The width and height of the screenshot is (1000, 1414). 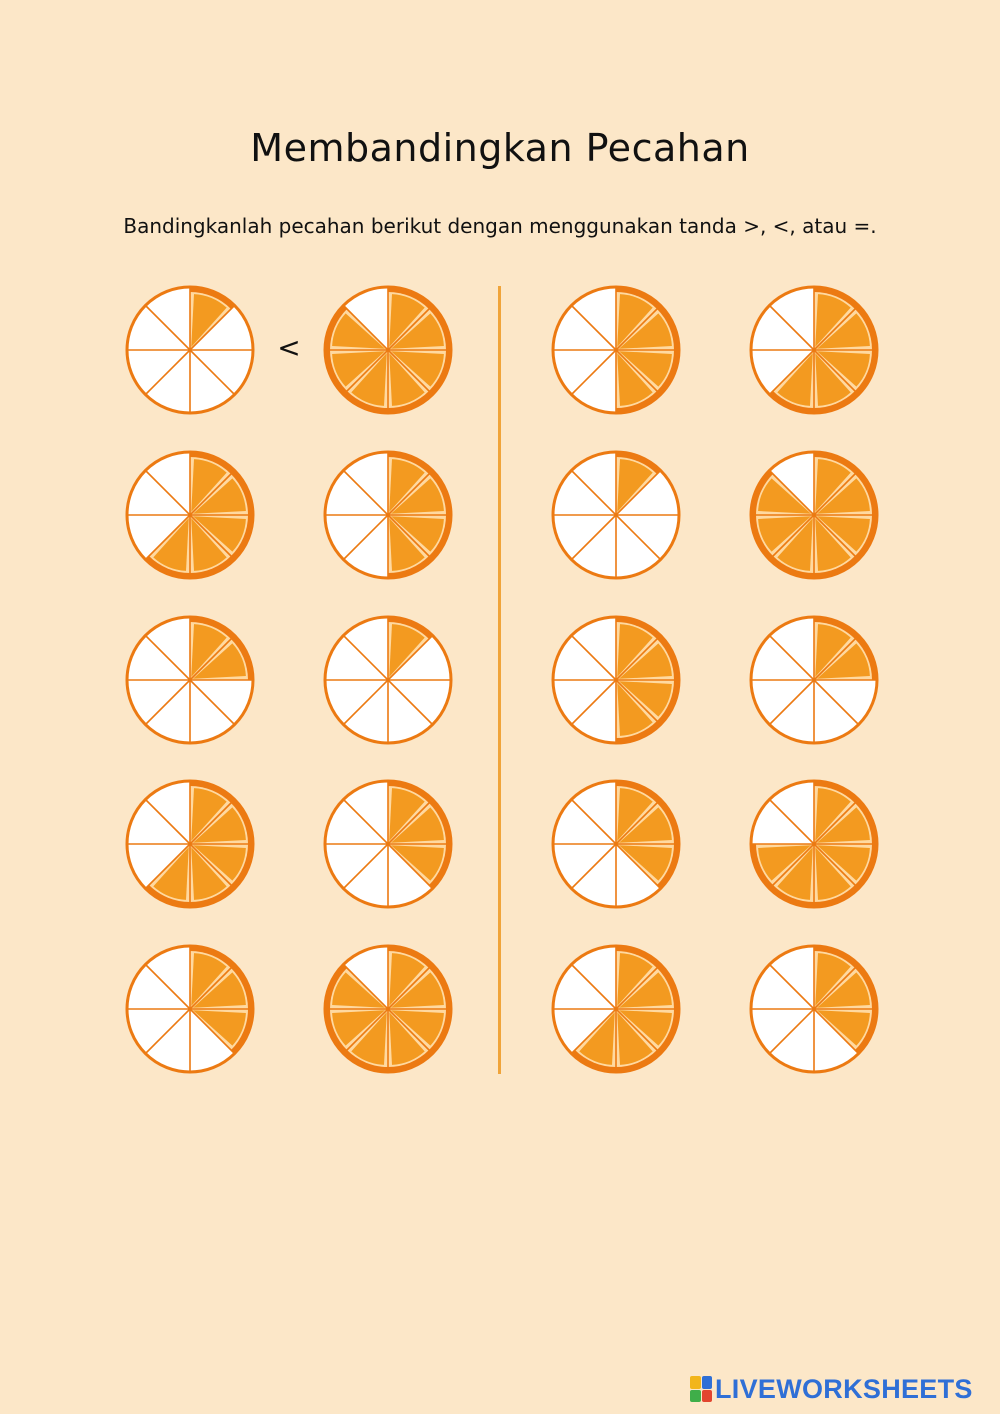 I want to click on fraction-orange-10-right-svg, so click(x=814, y=1009).